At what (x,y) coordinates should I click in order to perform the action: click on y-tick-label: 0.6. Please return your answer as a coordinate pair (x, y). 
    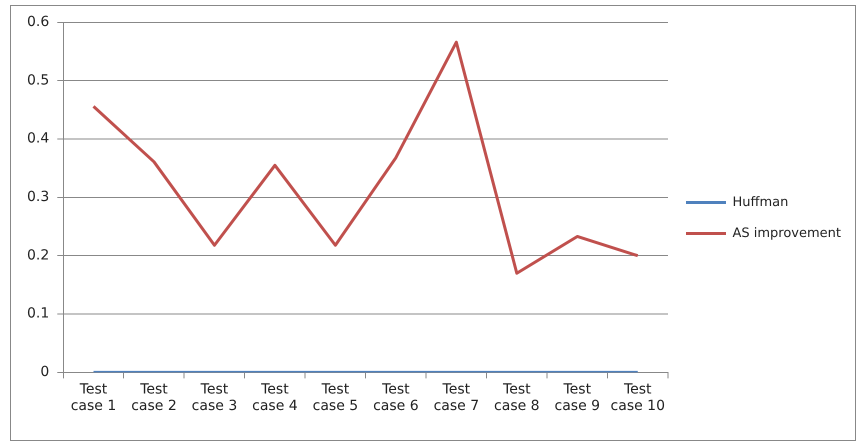
    Looking at the image, I should click on (38, 22).